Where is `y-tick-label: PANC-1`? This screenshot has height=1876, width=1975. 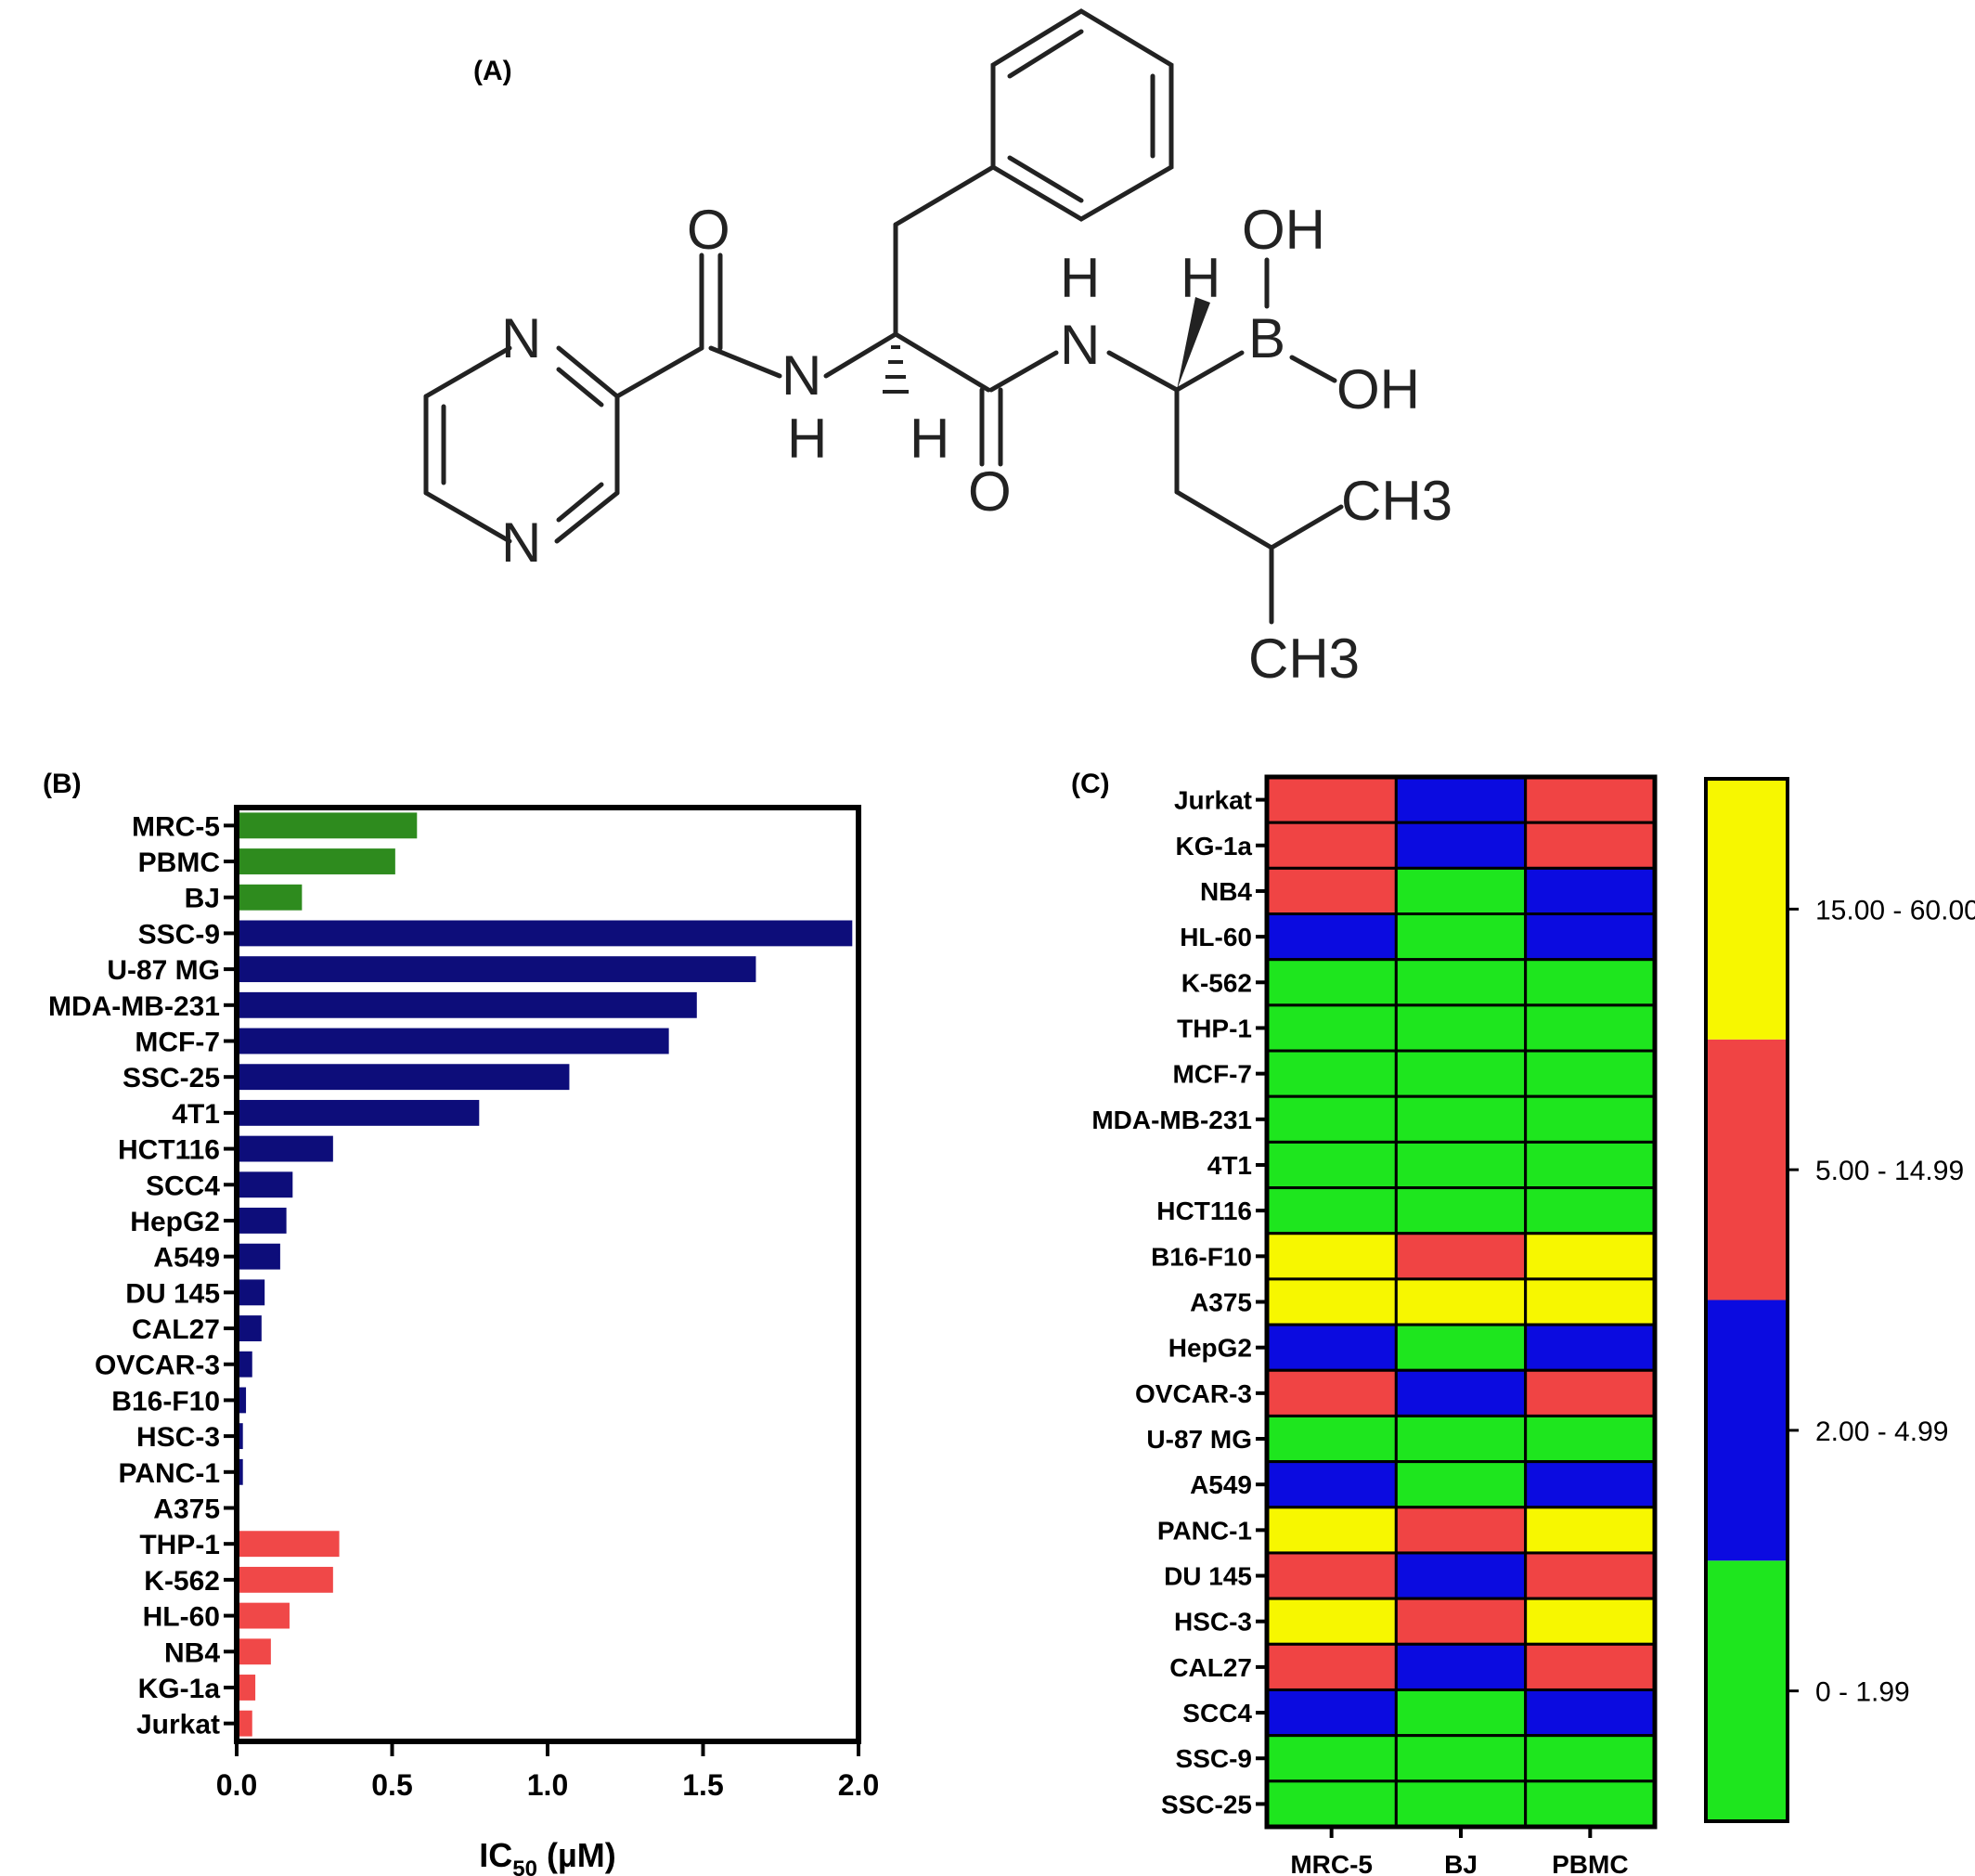
y-tick-label: PANC-1 is located at coordinates (169, 1473).